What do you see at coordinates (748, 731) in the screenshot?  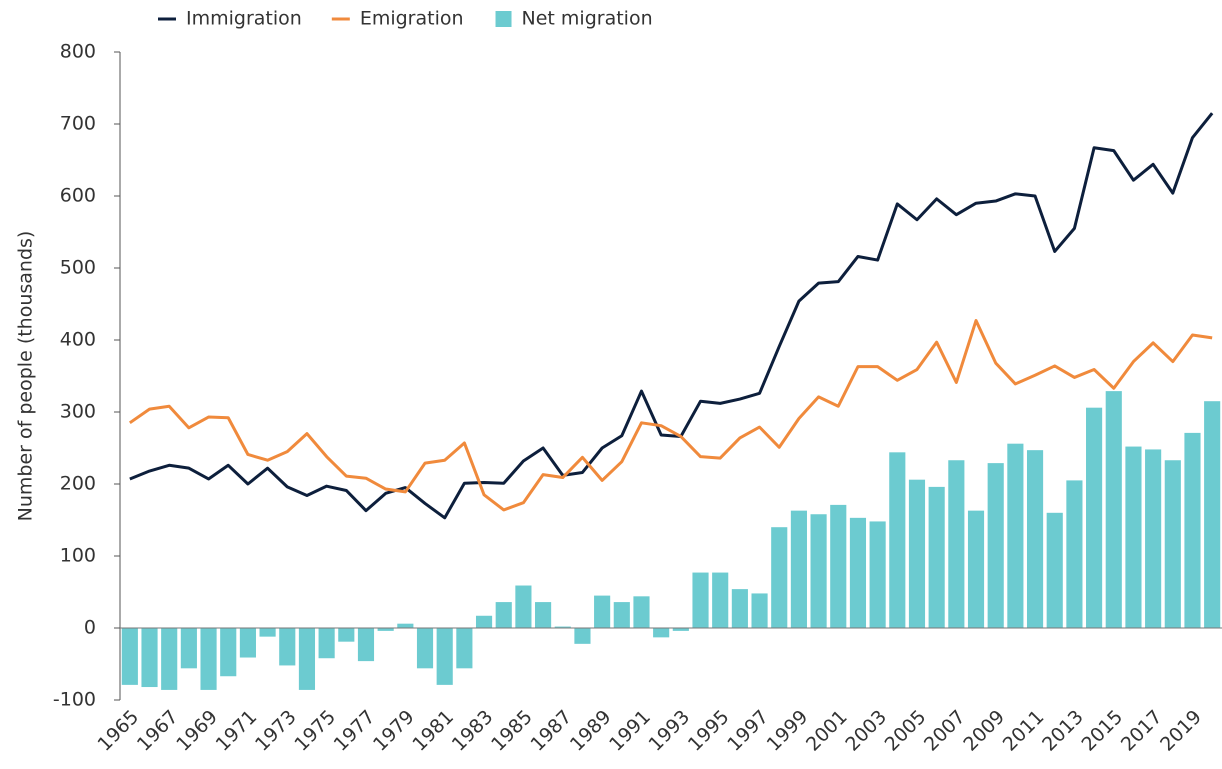 I see `x-tick-label: 1997` at bounding box center [748, 731].